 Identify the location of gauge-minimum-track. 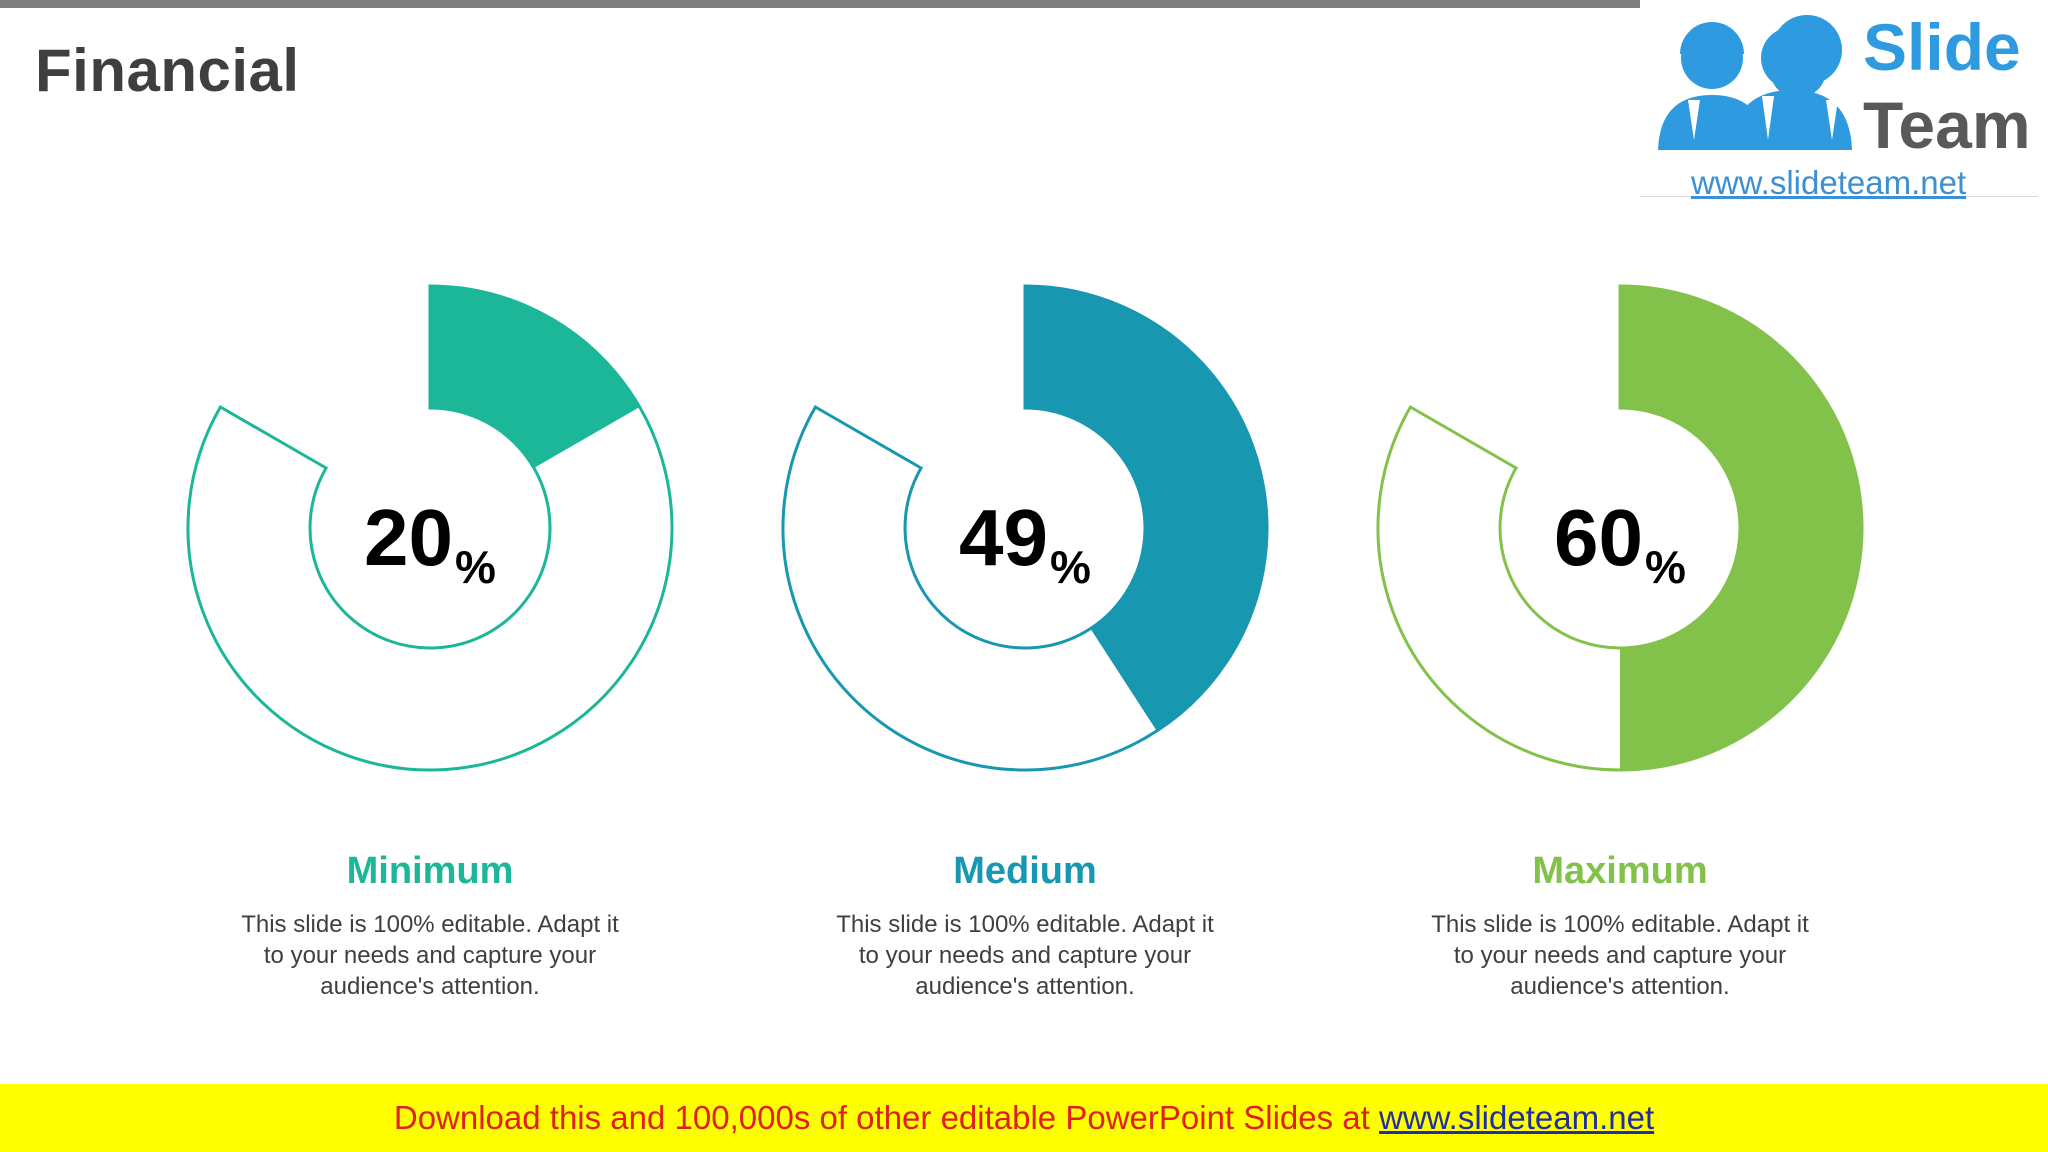
(430, 528).